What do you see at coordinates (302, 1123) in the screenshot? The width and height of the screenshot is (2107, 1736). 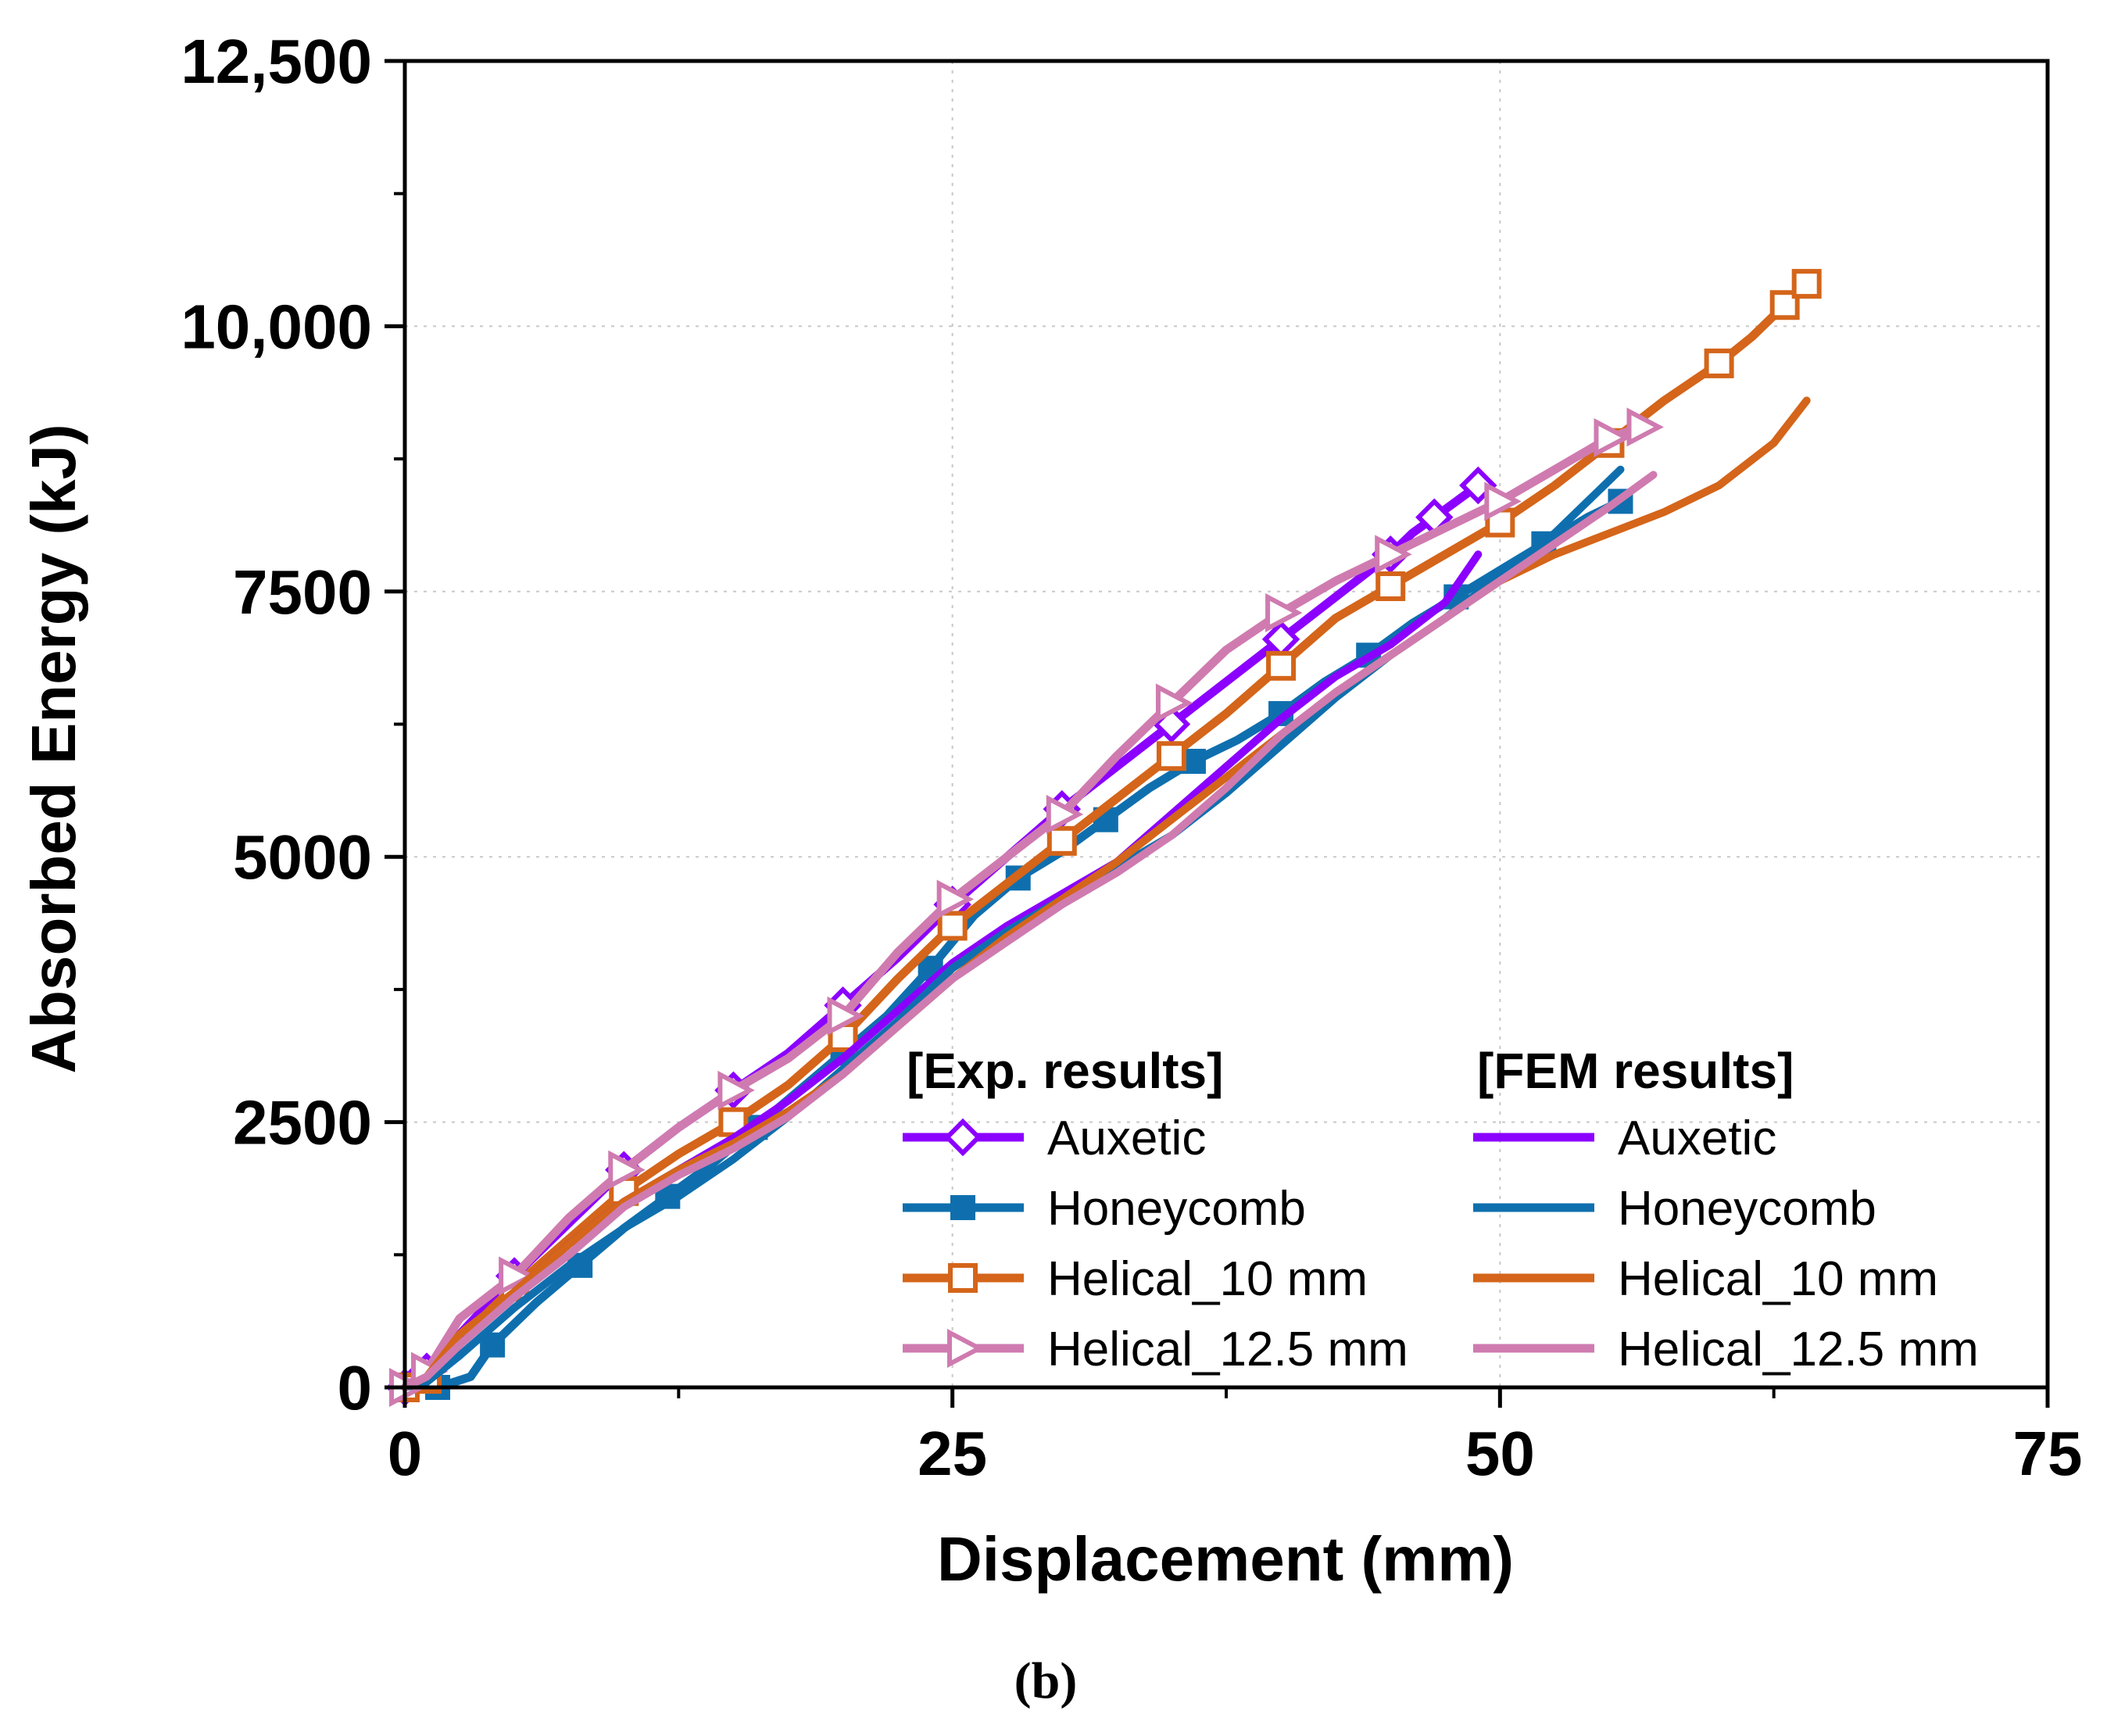 I see `y-tick-label: 2500` at bounding box center [302, 1123].